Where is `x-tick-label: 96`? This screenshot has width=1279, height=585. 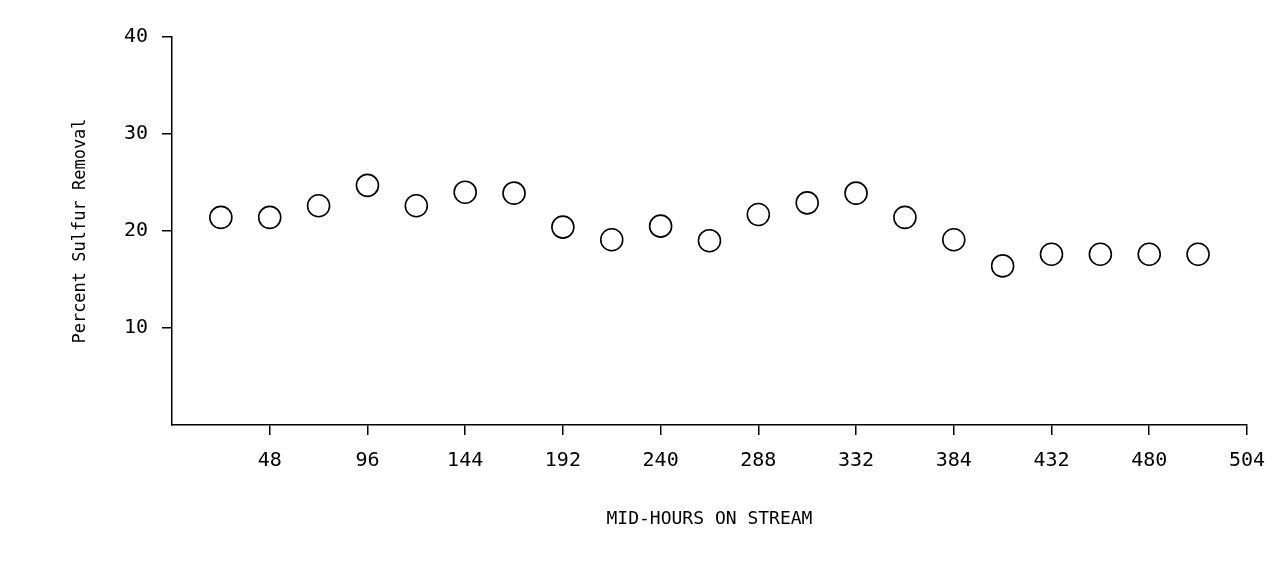 x-tick-label: 96 is located at coordinates (367, 459).